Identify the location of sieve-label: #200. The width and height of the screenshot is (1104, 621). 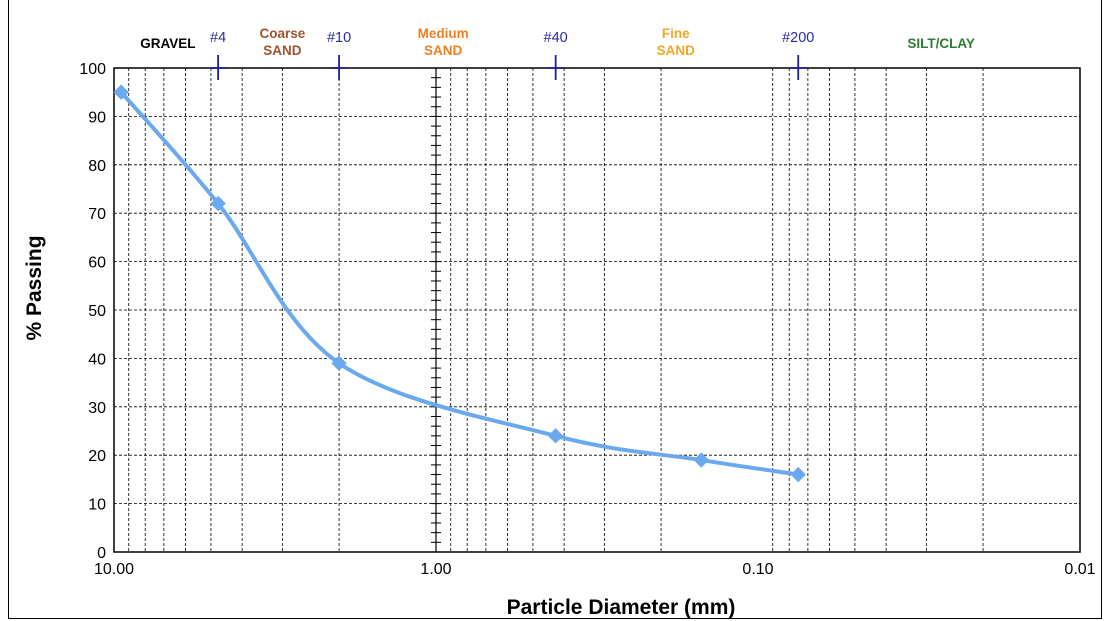
(798, 38).